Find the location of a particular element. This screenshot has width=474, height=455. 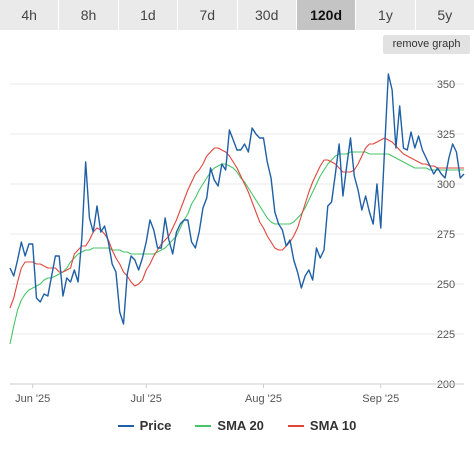

tab-7d: 7d is located at coordinates (208, 15).